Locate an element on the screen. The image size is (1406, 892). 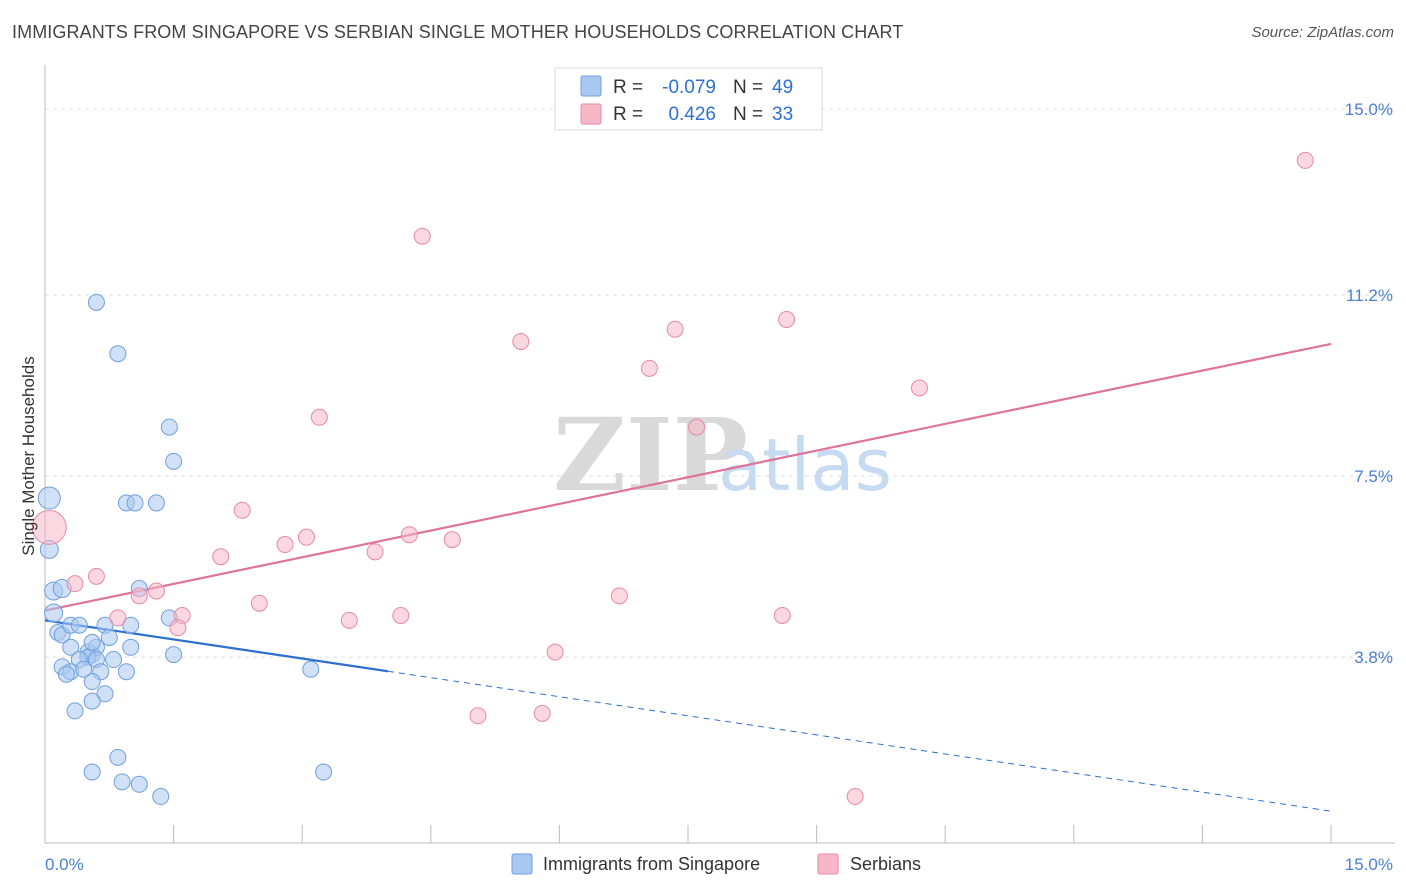
legend-n-value: 49 is located at coordinates (782, 87).